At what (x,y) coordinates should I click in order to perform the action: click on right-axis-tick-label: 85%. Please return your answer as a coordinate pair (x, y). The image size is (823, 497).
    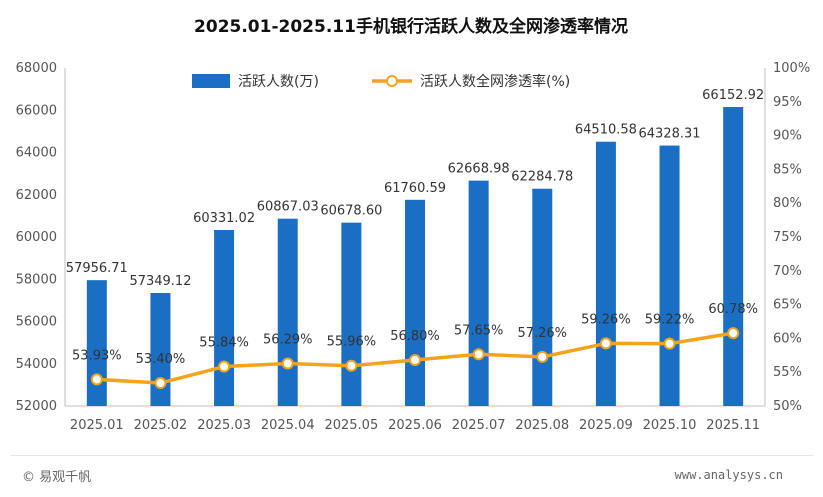
    Looking at the image, I should click on (787, 169).